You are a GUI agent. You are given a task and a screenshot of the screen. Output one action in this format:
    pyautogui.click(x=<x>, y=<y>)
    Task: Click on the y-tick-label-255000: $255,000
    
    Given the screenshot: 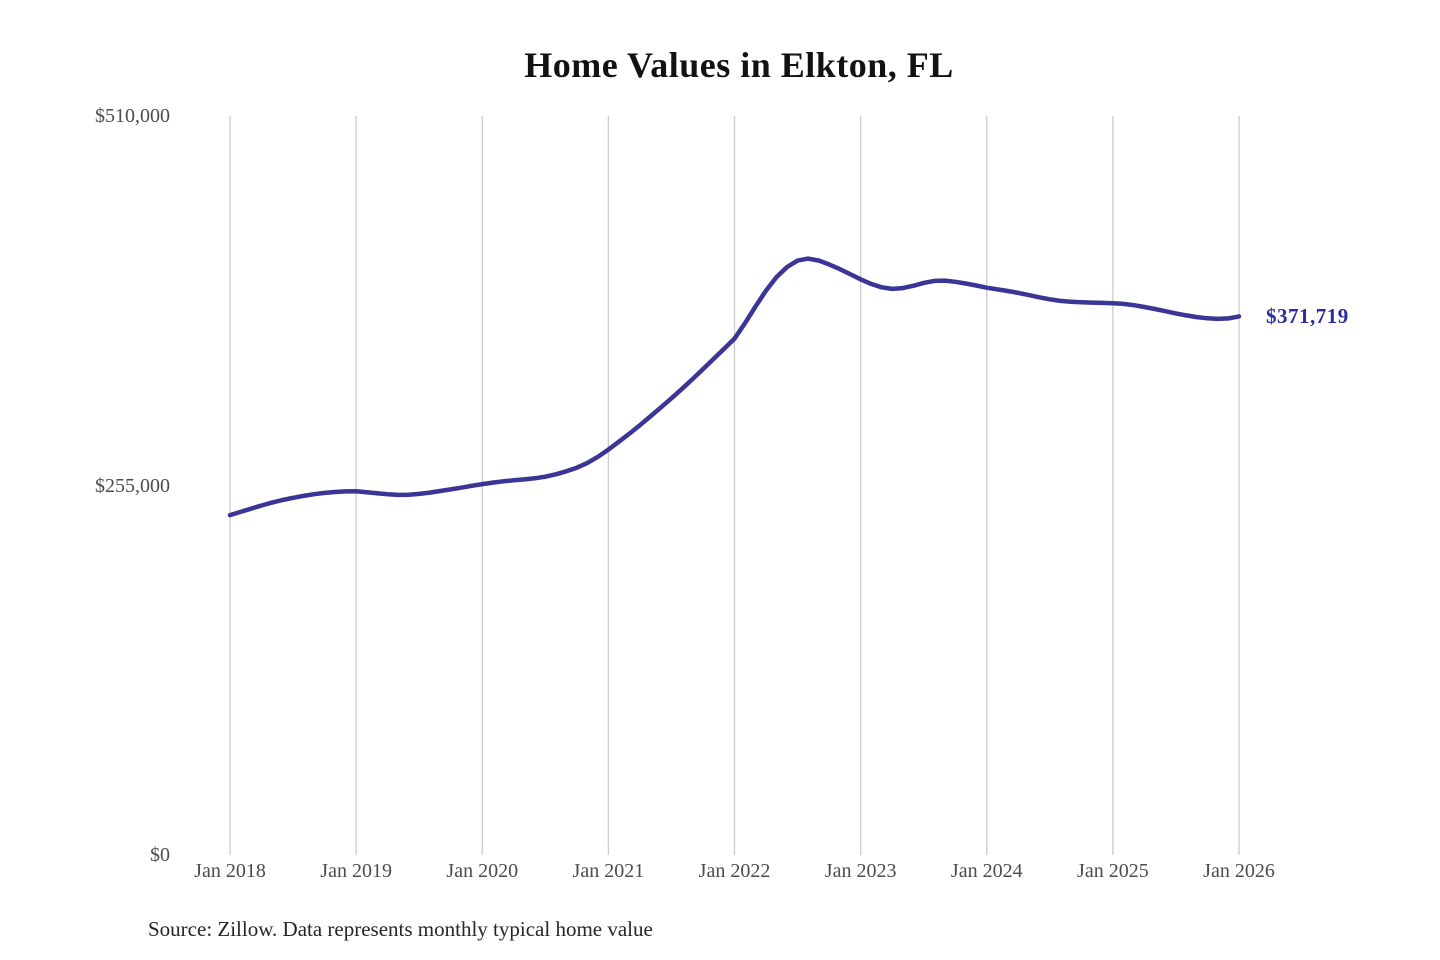 What is the action you would take?
    pyautogui.click(x=132, y=485)
    